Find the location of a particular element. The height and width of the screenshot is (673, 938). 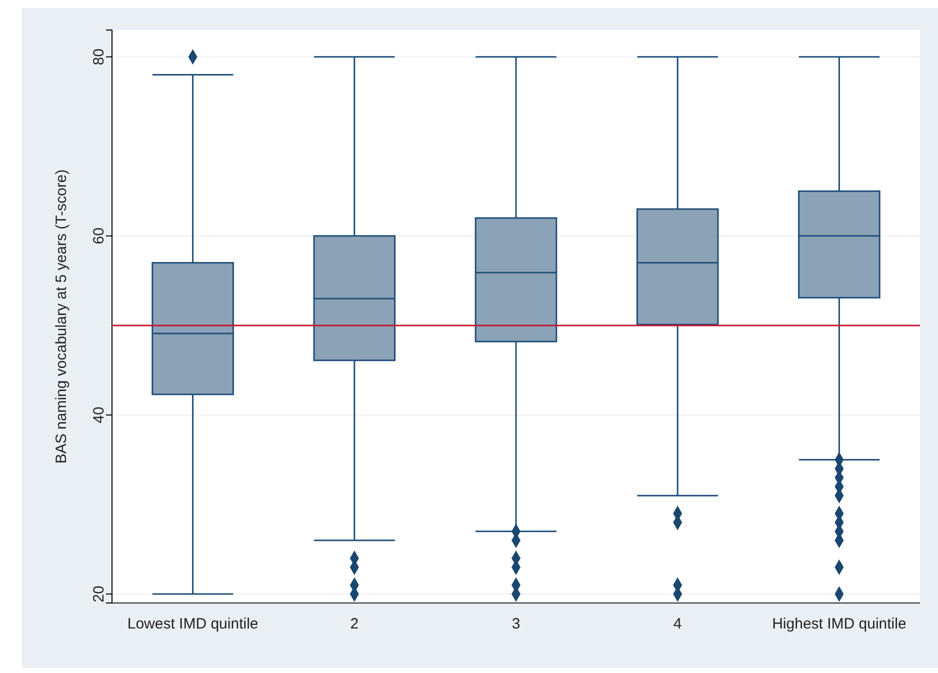

y-tick-label: 20 is located at coordinates (99, 594).